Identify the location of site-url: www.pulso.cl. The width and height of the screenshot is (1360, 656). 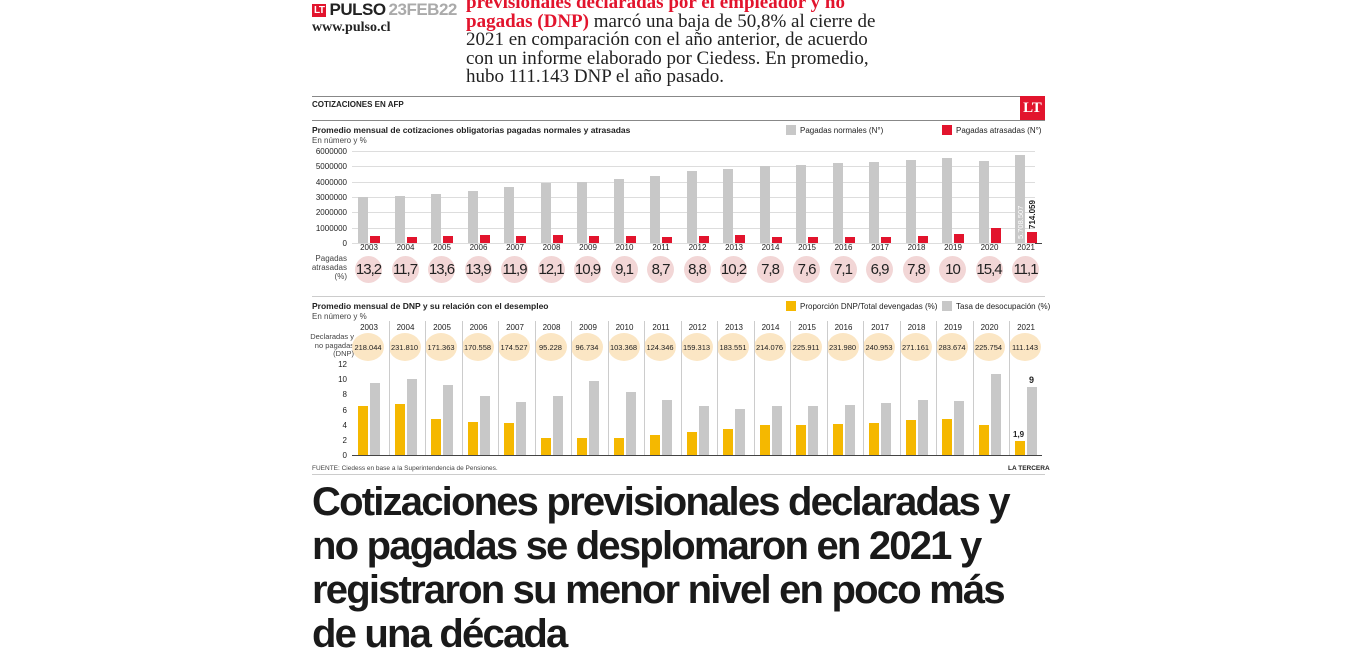
(351, 27).